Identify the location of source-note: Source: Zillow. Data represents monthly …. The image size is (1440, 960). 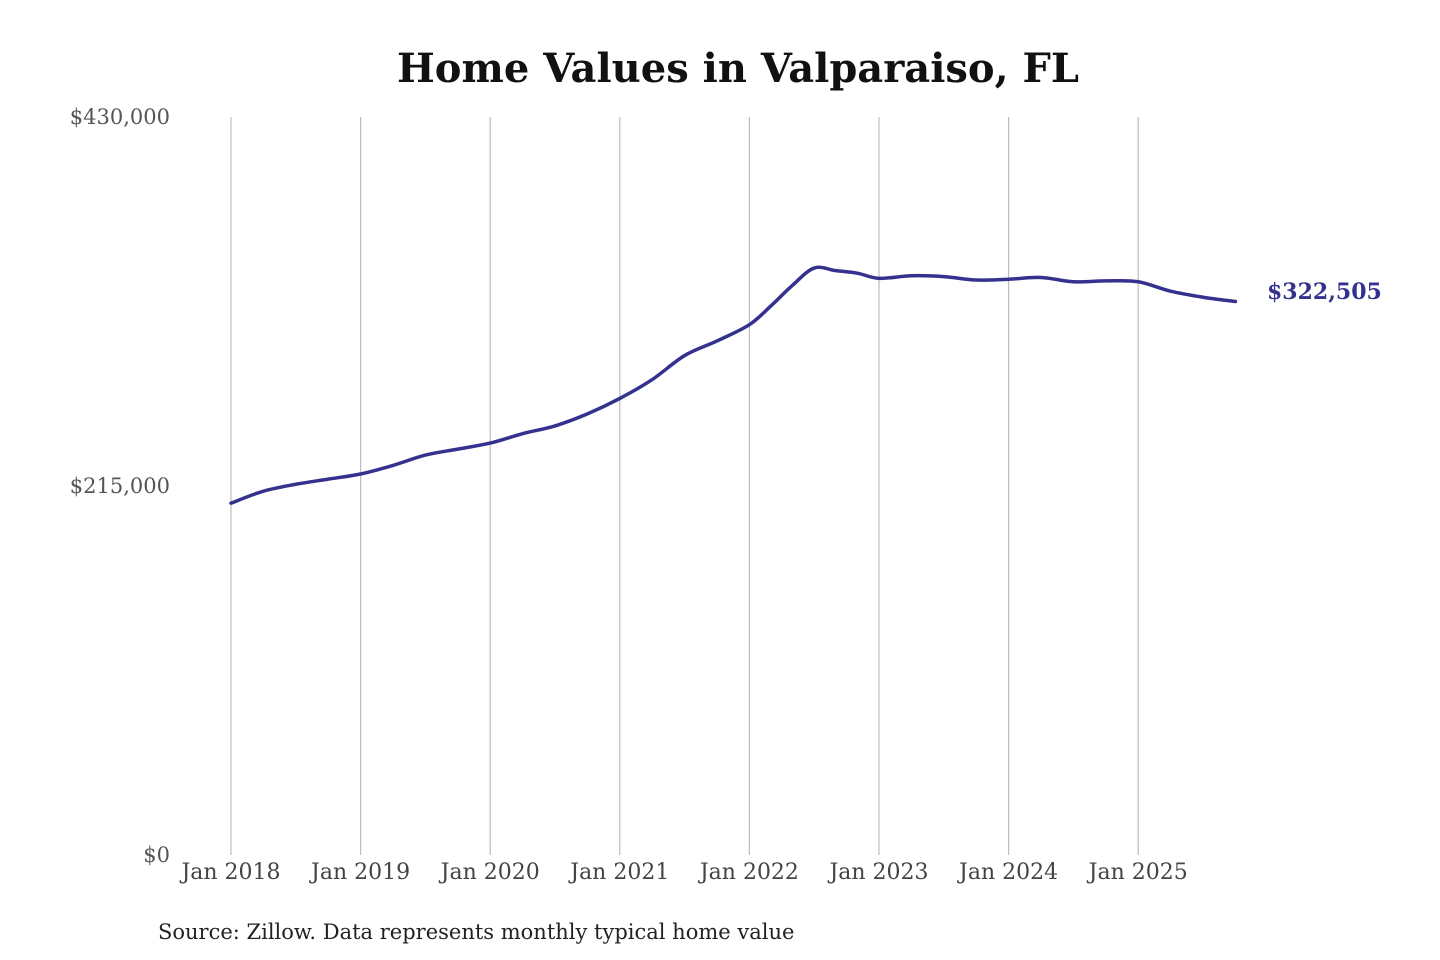
(476, 932).